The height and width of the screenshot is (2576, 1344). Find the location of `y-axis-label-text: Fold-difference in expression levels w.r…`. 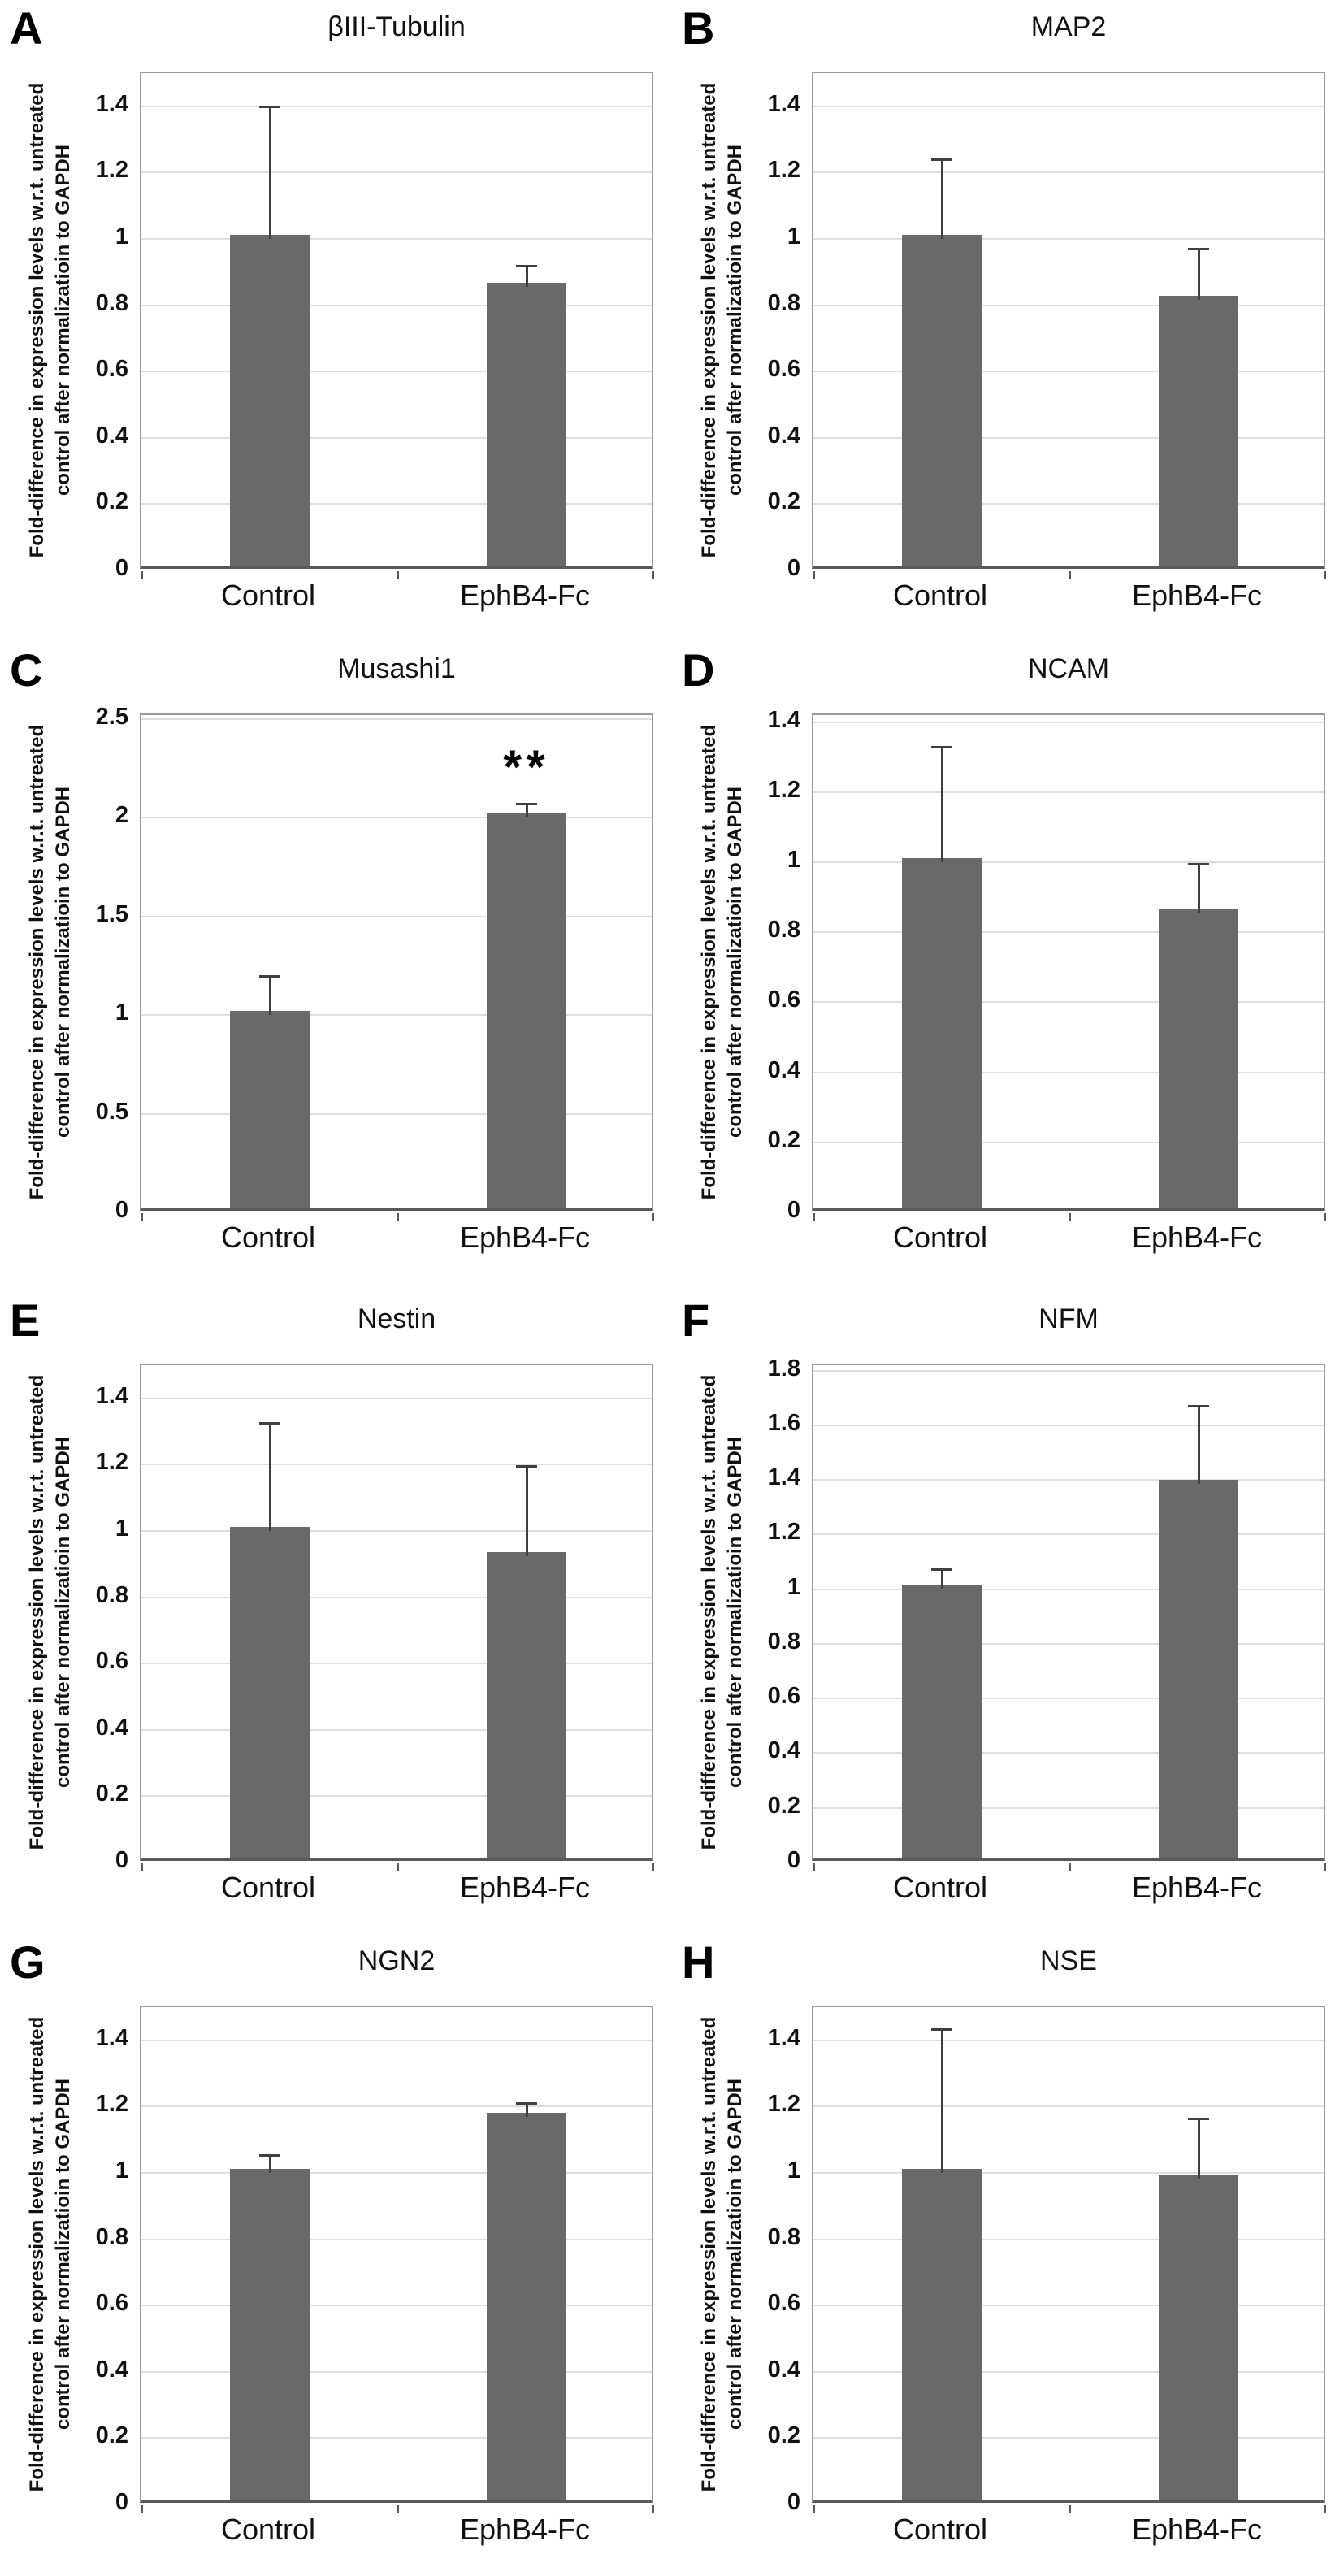

y-axis-label-text: Fold-difference in expression levels w.r… is located at coordinates (722, 1612).